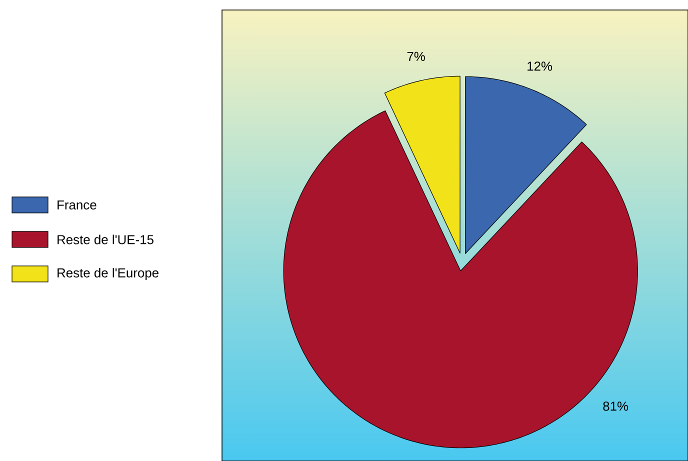 This screenshot has width=688, height=461. Describe the element at coordinates (108, 274) in the screenshot. I see `legend-label: Reste de l'Europe` at that location.